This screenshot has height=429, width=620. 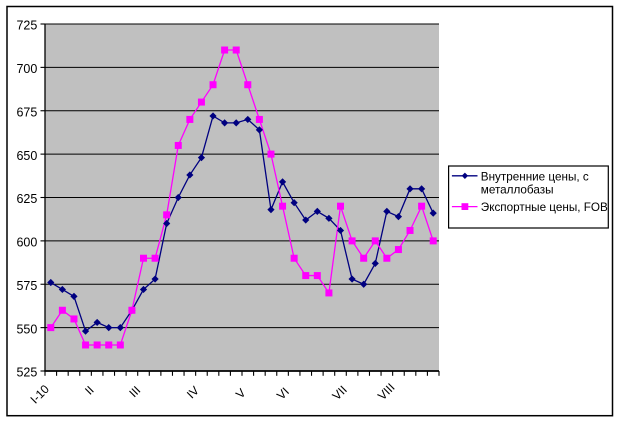 What do you see at coordinates (26, 112) in the screenshot?
I see `svg-text: 675` at bounding box center [26, 112].